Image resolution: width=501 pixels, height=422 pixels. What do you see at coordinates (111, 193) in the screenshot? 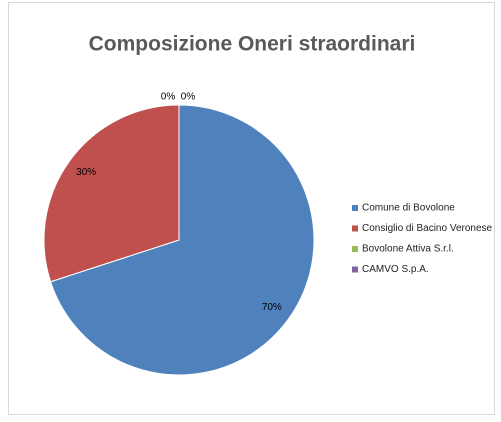
I see `pie-slice` at bounding box center [111, 193].